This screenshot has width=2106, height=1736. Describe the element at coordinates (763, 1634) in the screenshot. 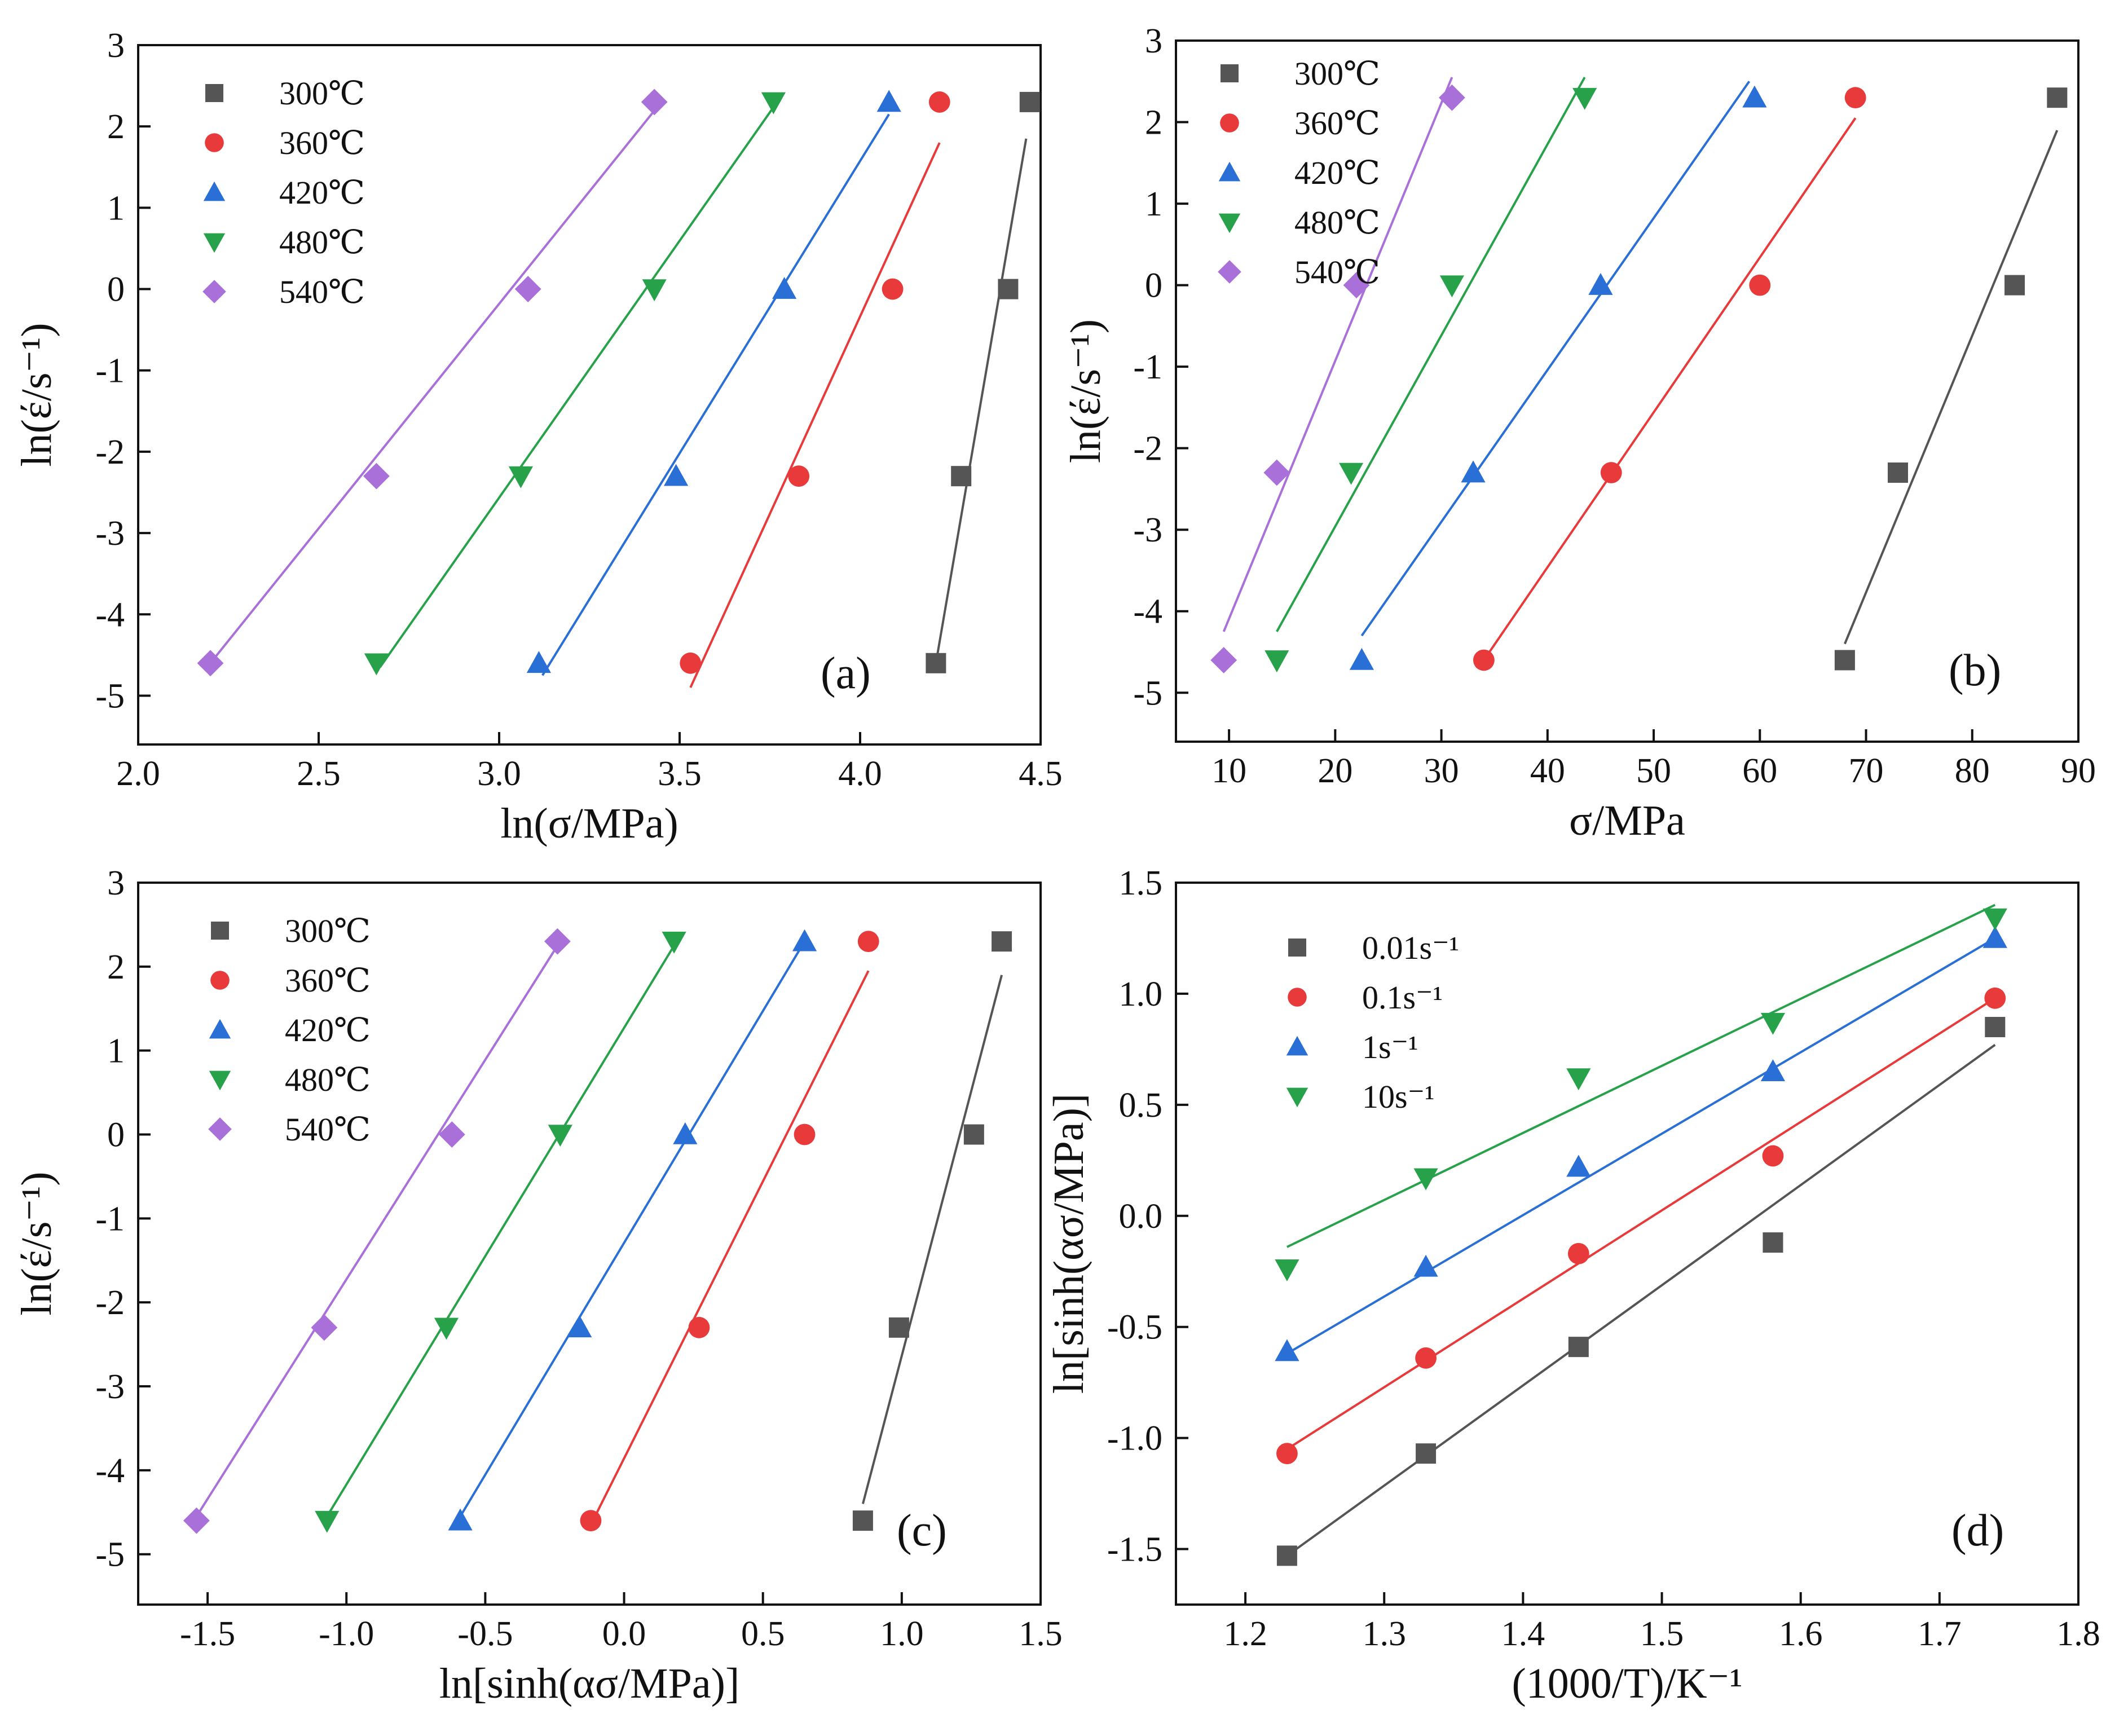

I see `x-tick-label: 0.5` at that location.